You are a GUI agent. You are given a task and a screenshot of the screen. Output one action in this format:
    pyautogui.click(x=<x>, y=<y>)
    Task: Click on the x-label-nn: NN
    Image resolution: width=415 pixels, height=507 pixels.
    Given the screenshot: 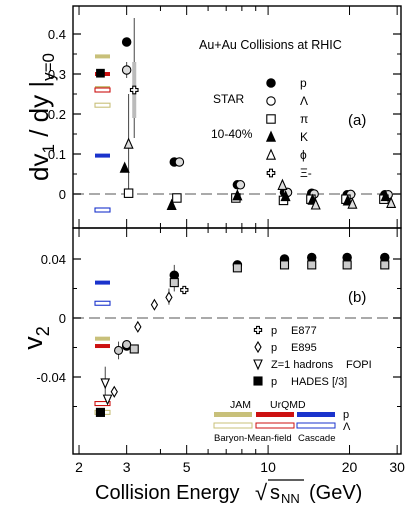 What is the action you would take?
    pyautogui.click(x=290, y=498)
    